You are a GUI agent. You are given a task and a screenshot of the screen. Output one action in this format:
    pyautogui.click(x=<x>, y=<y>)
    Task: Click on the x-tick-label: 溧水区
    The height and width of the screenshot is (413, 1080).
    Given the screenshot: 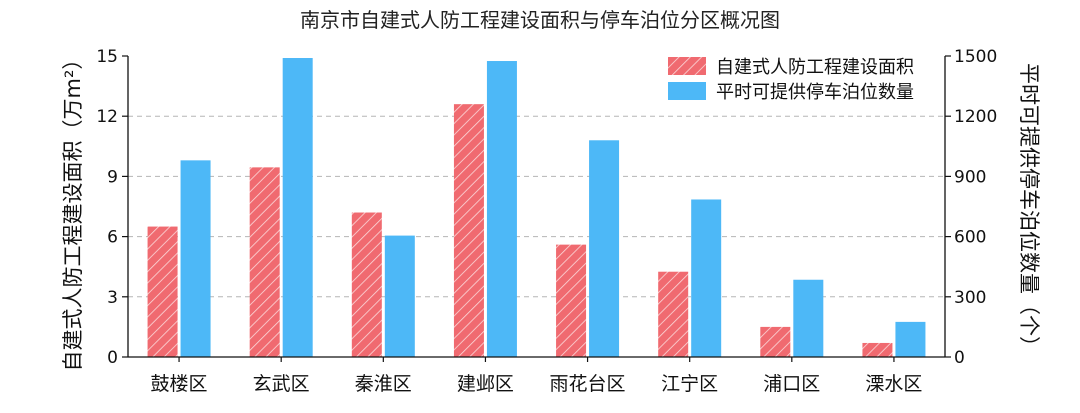 What is the action you would take?
    pyautogui.click(x=893, y=384)
    